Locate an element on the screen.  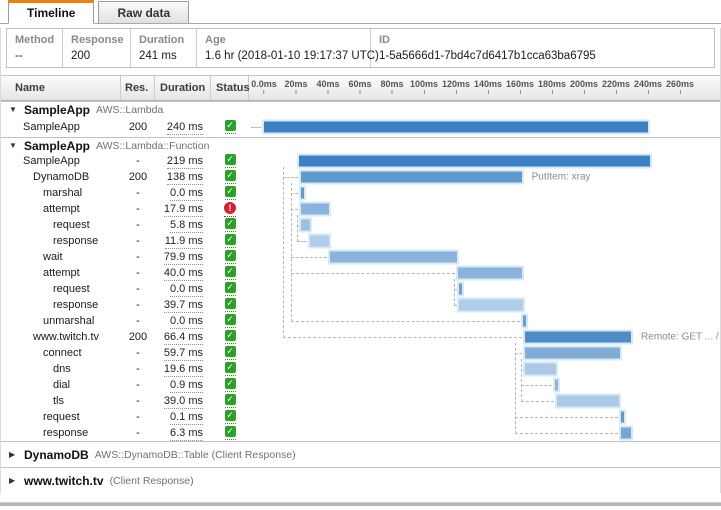
duration-value: 5.8 ms is located at coordinates (186, 226).